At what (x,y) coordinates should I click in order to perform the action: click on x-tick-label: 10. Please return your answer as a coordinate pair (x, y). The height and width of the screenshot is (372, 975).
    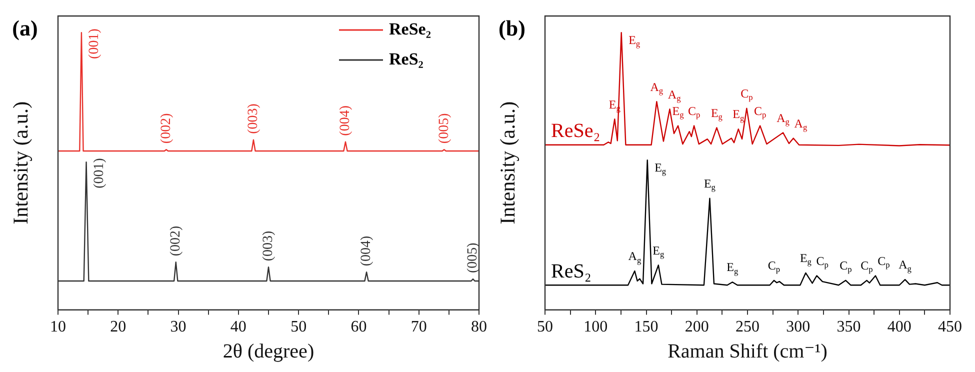
    Looking at the image, I should click on (58, 327).